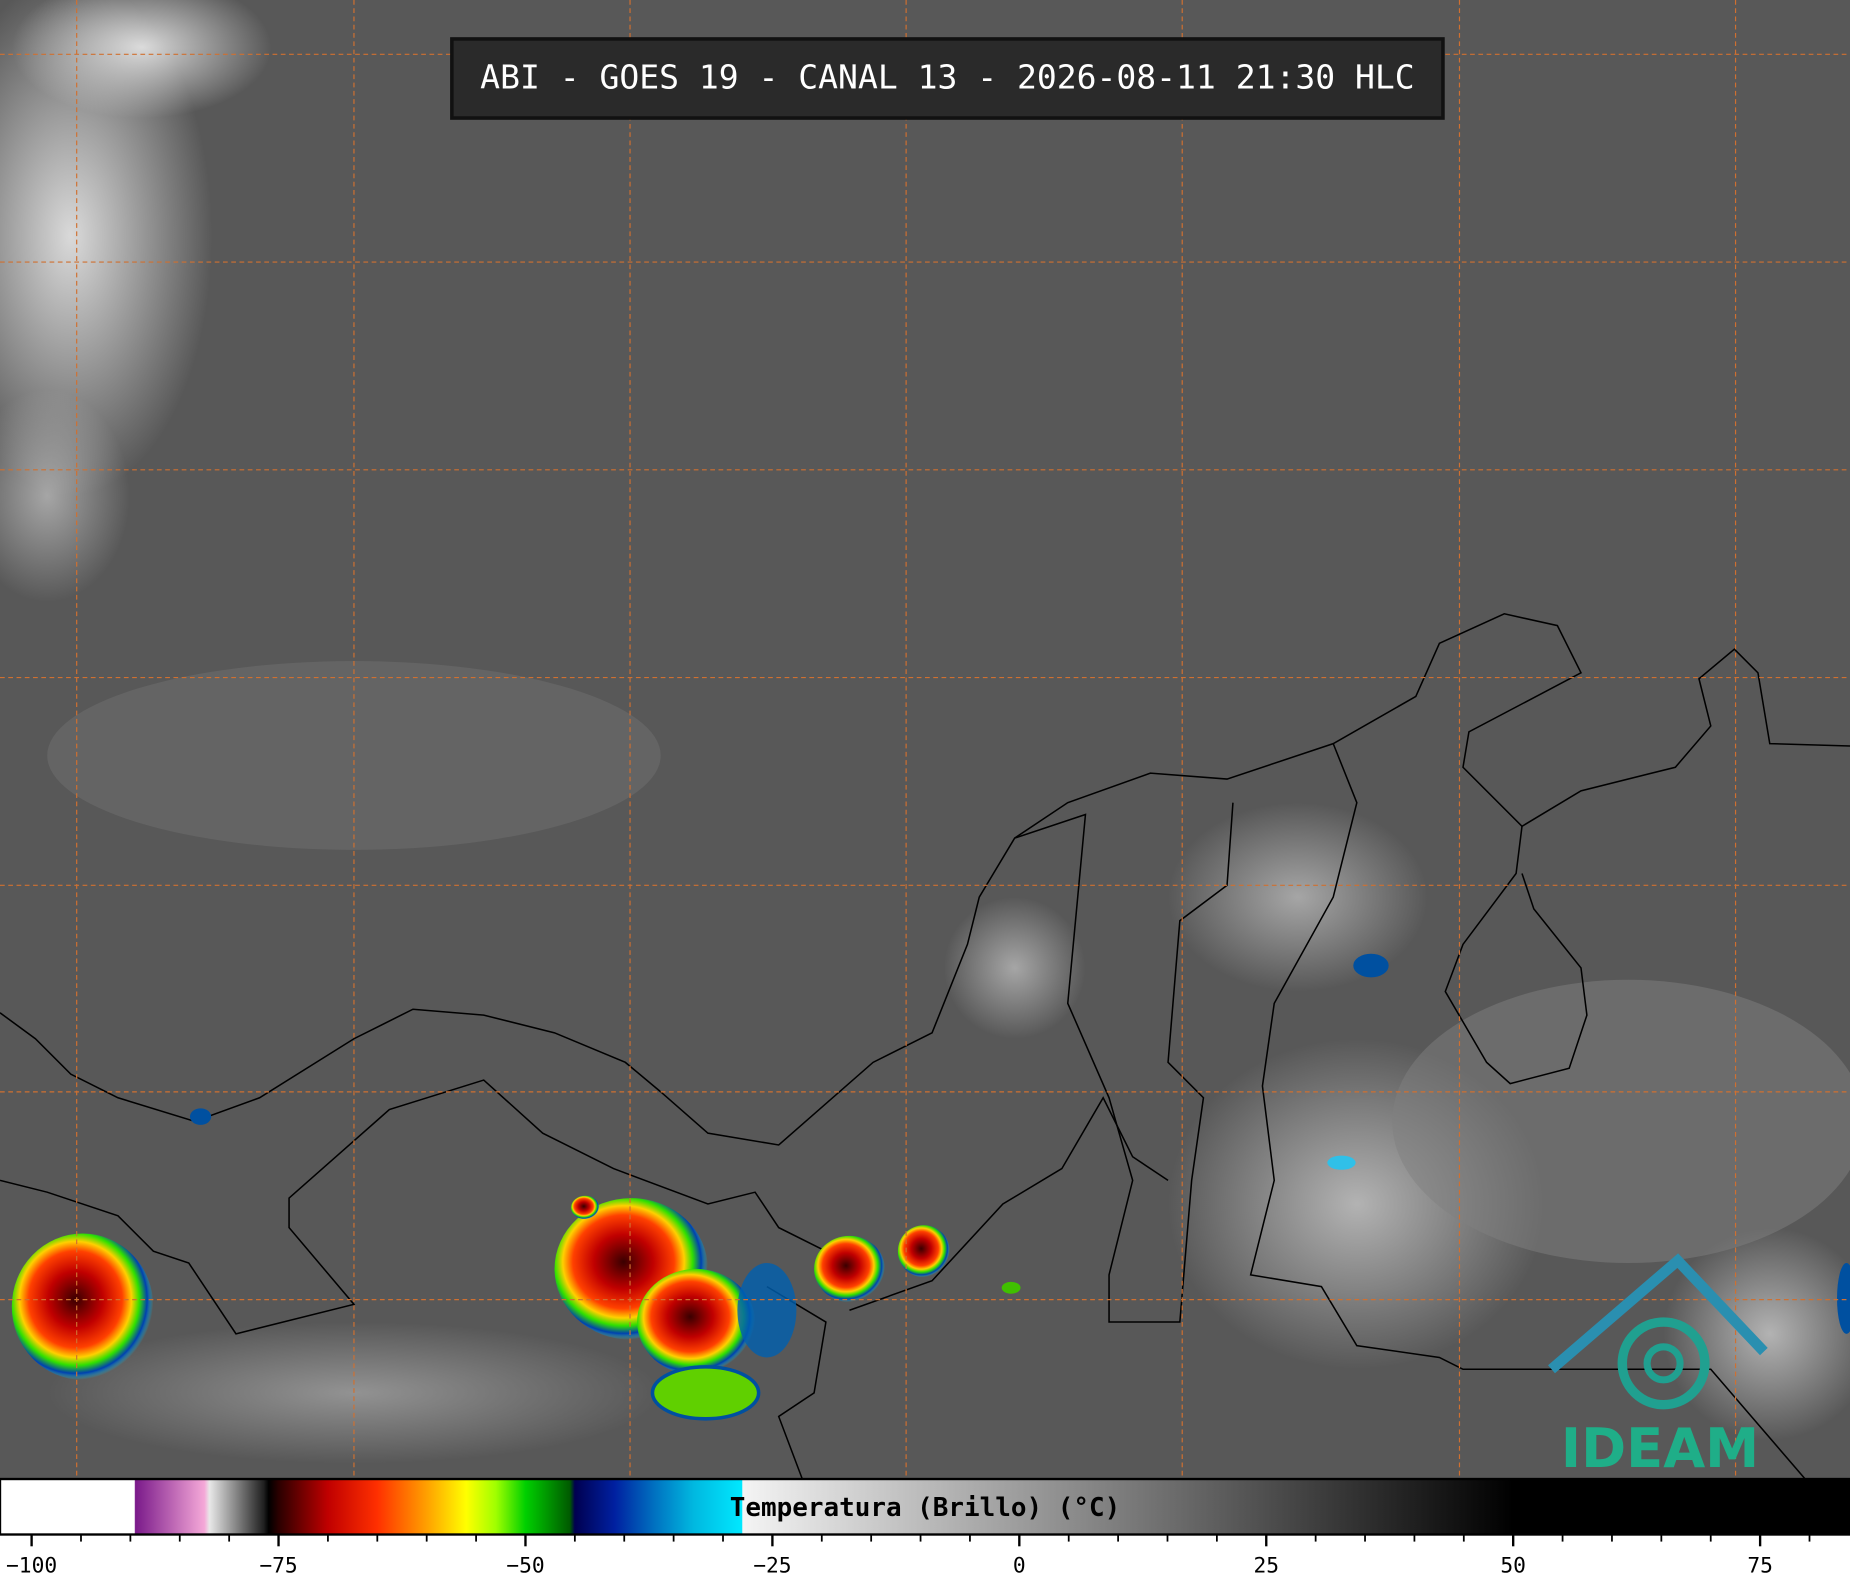 The width and height of the screenshot is (1850, 1577). What do you see at coordinates (525, 1565) in the screenshot?
I see `colorbar-tick-label: −50` at bounding box center [525, 1565].